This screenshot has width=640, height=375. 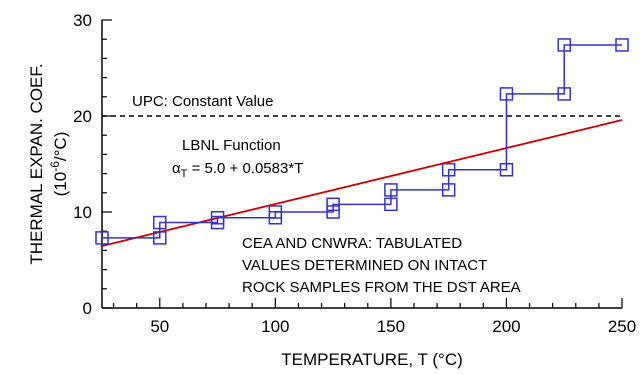 What do you see at coordinates (364, 265) in the screenshot?
I see `cea-annotation-line2: VALUES DETERMINED ON INTACT` at bounding box center [364, 265].